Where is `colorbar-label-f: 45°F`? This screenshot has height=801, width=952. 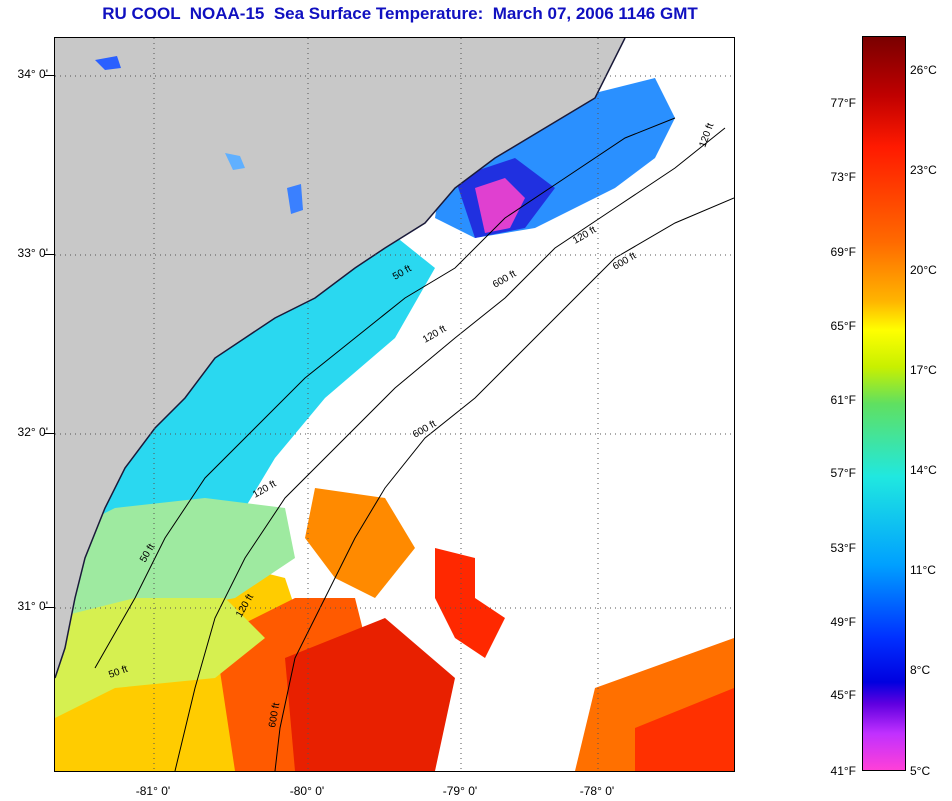 colorbar-label-f: 45°F is located at coordinates (843, 695).